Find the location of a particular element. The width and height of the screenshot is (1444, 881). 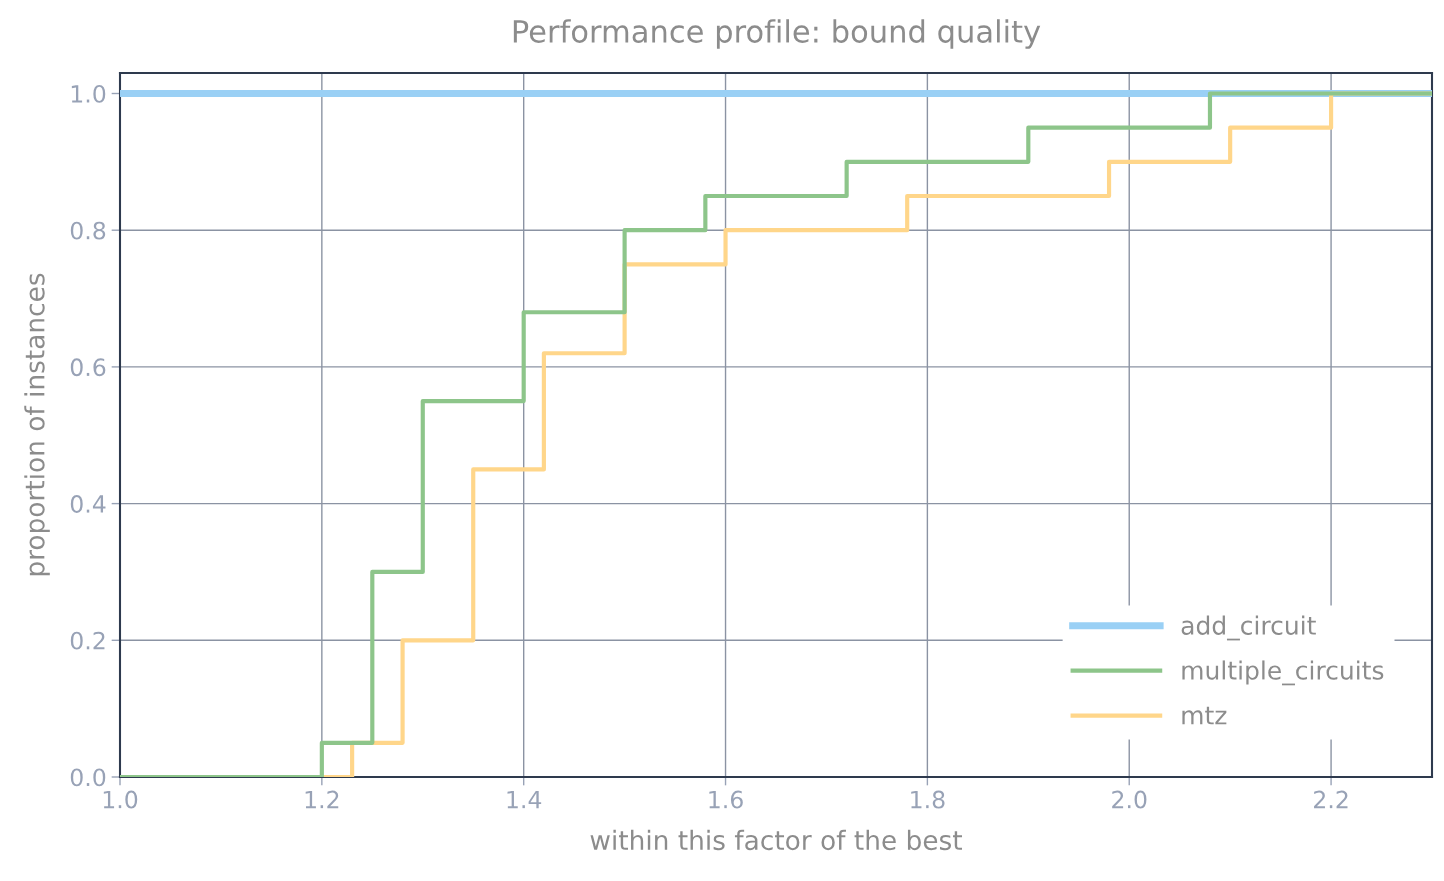

x-axis-title: within this factor of the best is located at coordinates (776, 840).